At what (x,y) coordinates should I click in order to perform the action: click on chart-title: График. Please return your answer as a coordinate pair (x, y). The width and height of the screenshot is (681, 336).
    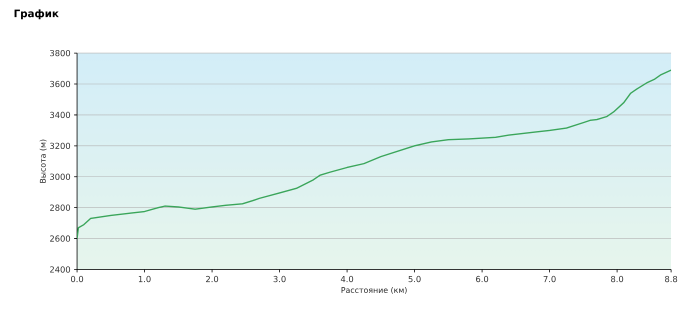
    Looking at the image, I should click on (36, 14).